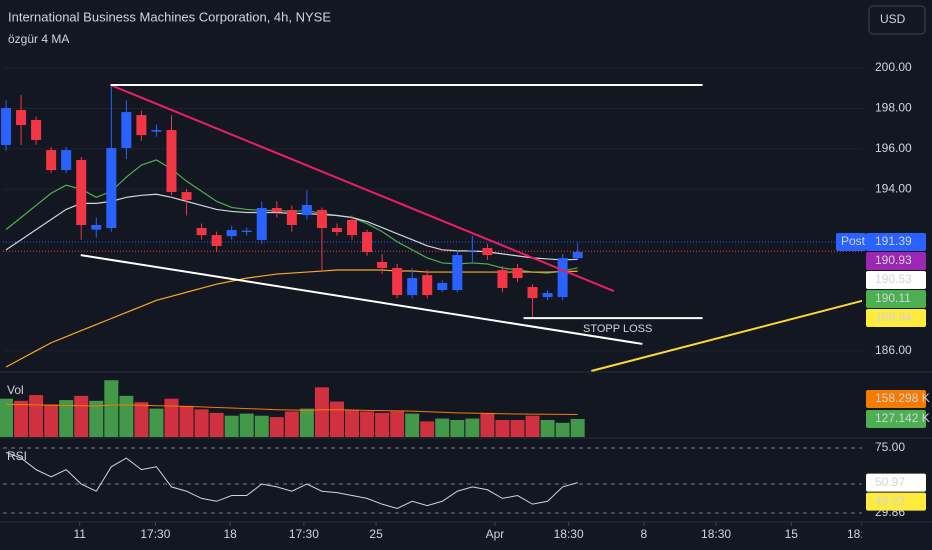 This screenshot has height=550, width=932. Describe the element at coordinates (902, 398) in the screenshot. I see `value-tag-label: 158.298 K` at that location.